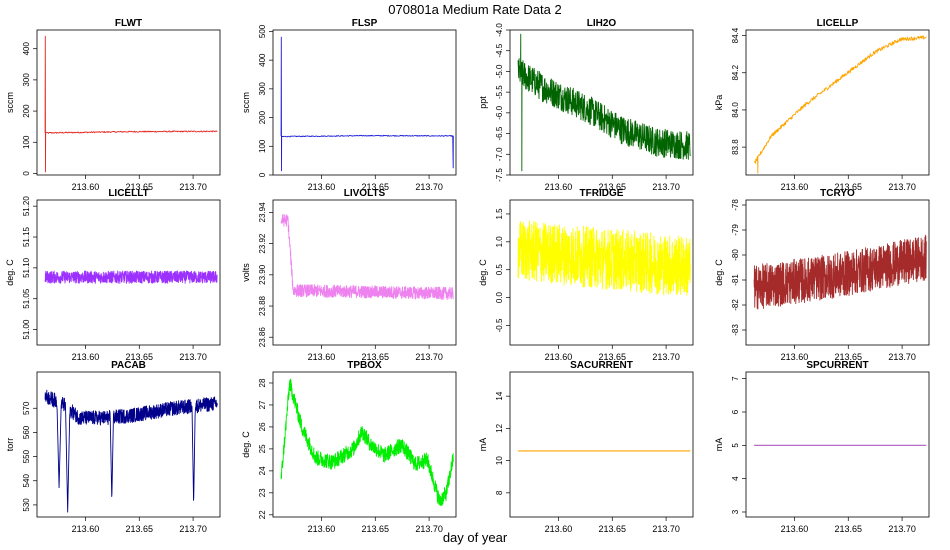  Describe the element at coordinates (499, 325) in the screenshot. I see `y-tick-label: -0.5` at that location.